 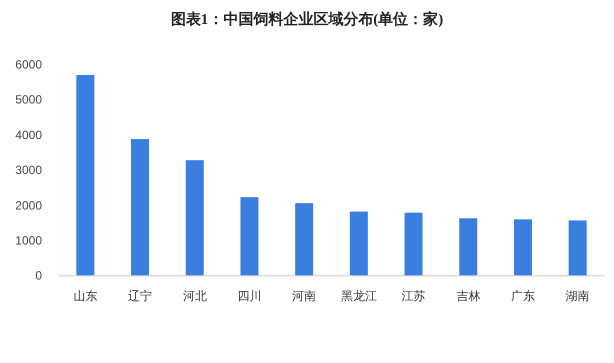 What do you see at coordinates (28, 99) in the screenshot?
I see `y-tick-label: 5000` at bounding box center [28, 99].